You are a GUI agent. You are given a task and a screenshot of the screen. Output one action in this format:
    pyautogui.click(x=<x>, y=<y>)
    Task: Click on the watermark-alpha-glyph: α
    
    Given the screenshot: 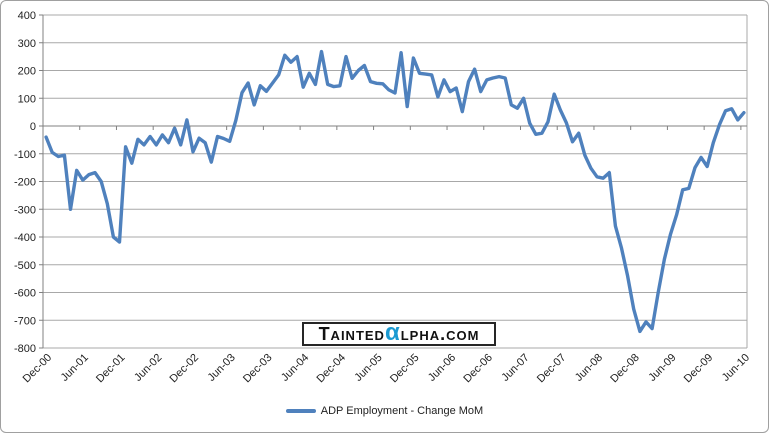 What is the action you would take?
    pyautogui.click(x=392, y=332)
    